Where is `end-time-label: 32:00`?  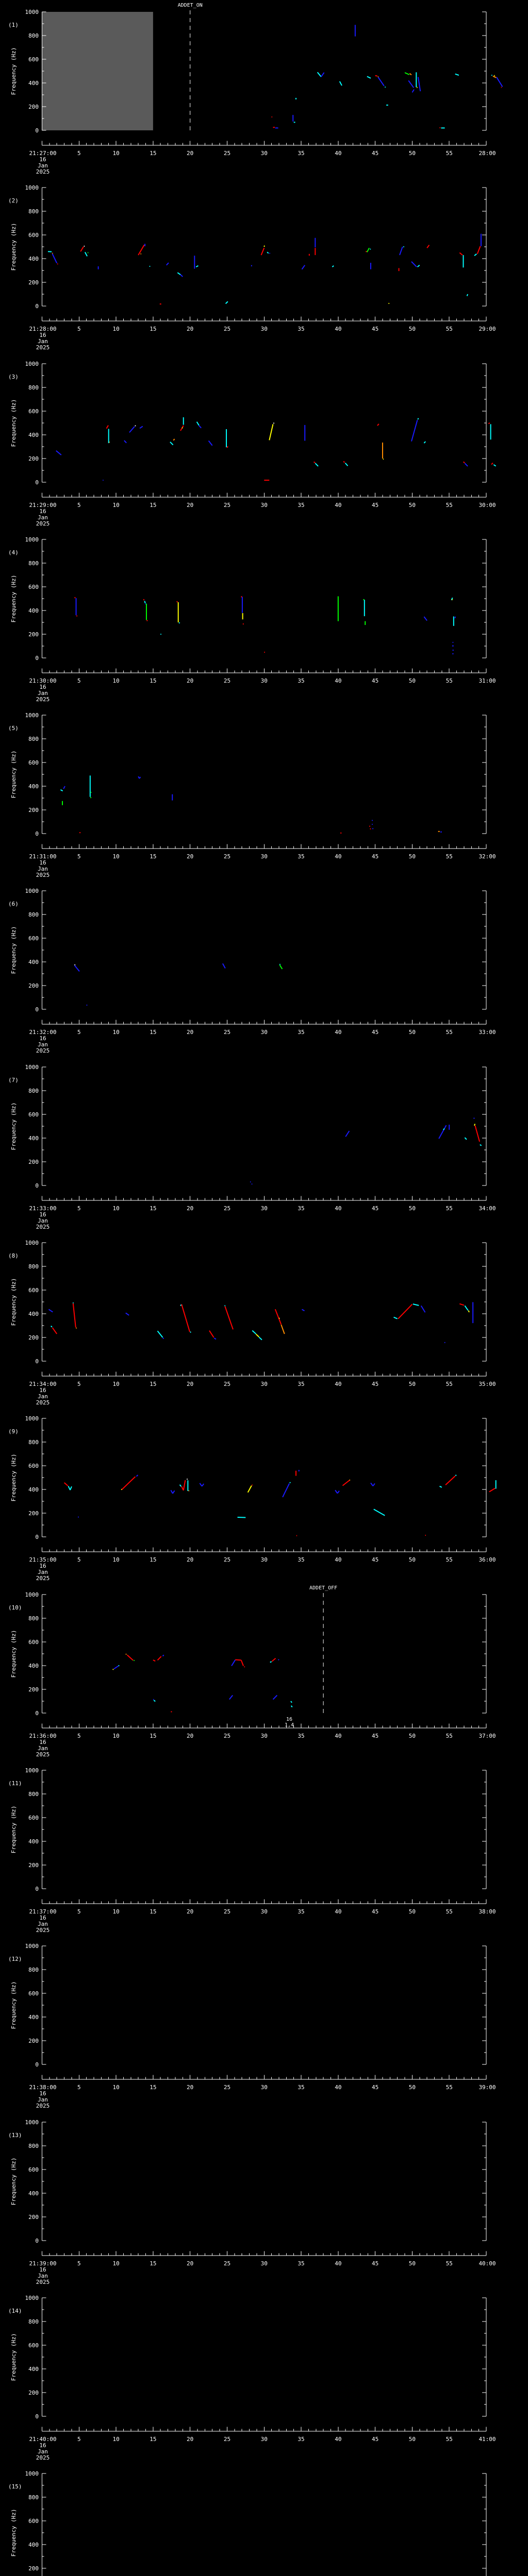
end-time-label: 32:00 is located at coordinates (487, 856).